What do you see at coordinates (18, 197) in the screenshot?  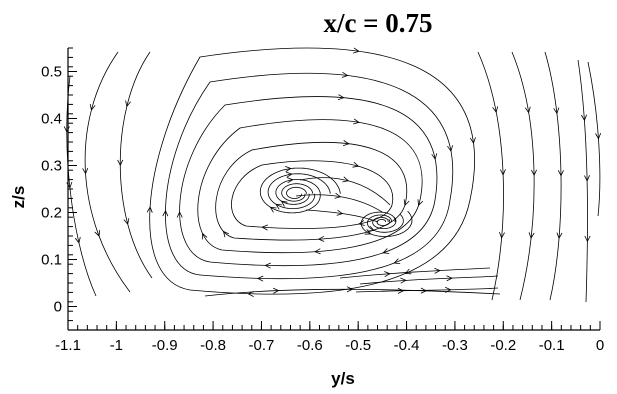 I see `y-axis-label: z/s` at bounding box center [18, 197].